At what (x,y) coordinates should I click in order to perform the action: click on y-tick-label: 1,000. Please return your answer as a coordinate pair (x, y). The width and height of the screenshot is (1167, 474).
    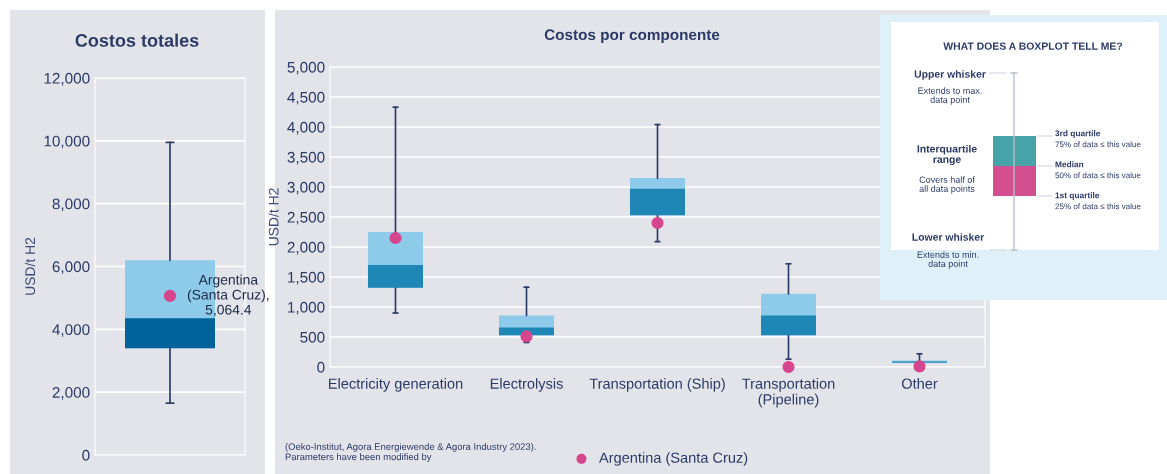
    Looking at the image, I should click on (306, 308).